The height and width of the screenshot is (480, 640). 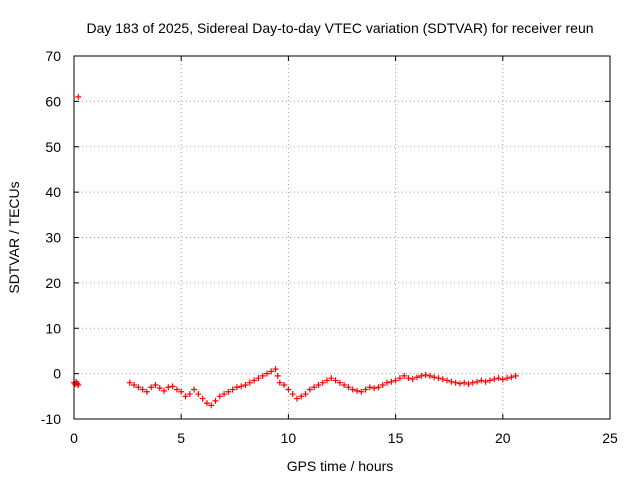 What do you see at coordinates (53, 238) in the screenshot?
I see `y-tick-label: 30` at bounding box center [53, 238].